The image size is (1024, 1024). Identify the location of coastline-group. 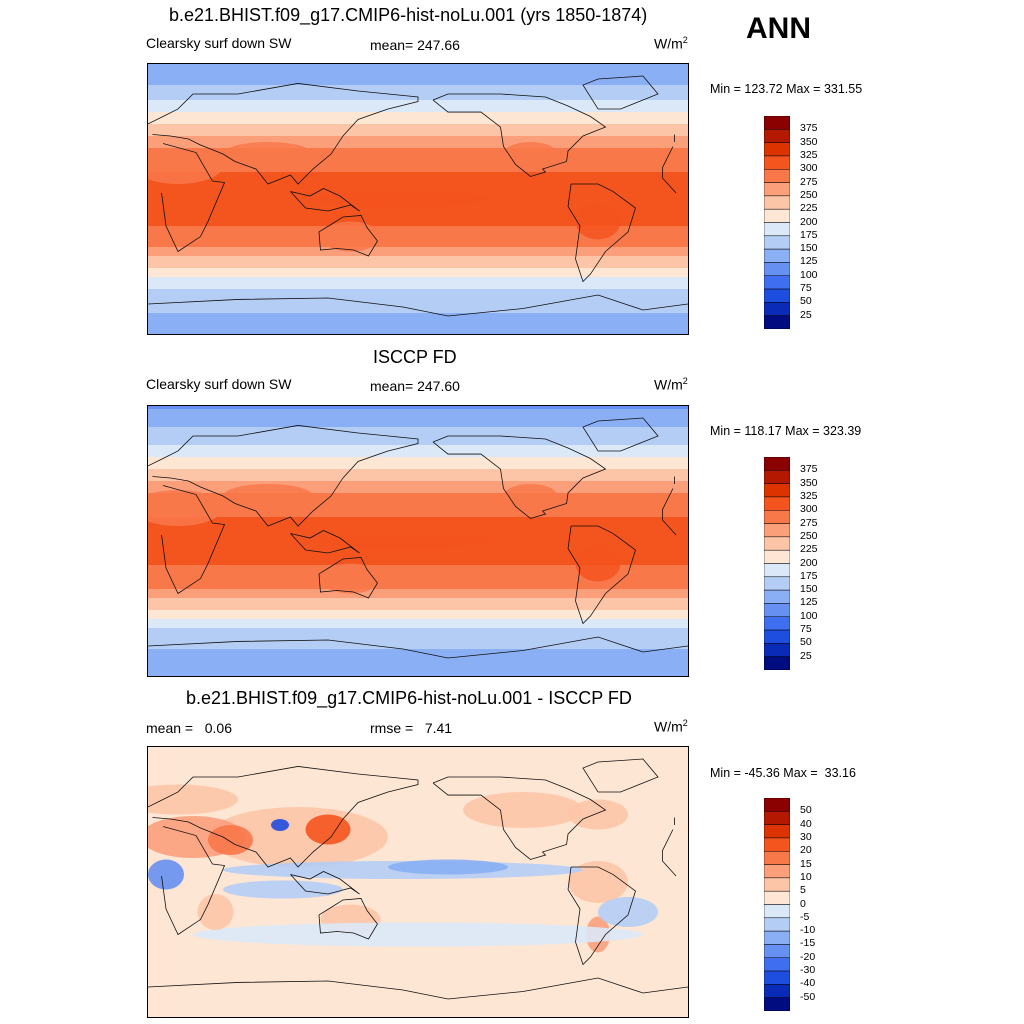
(418, 538).